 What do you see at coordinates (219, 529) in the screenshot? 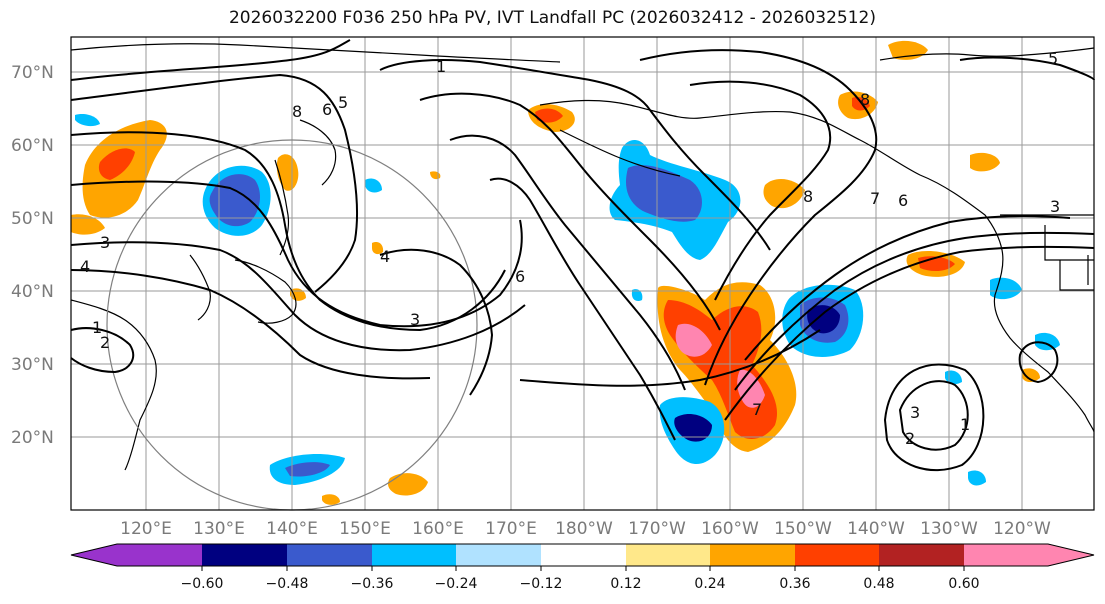
I see `lon-label: 130°E` at bounding box center [219, 529].